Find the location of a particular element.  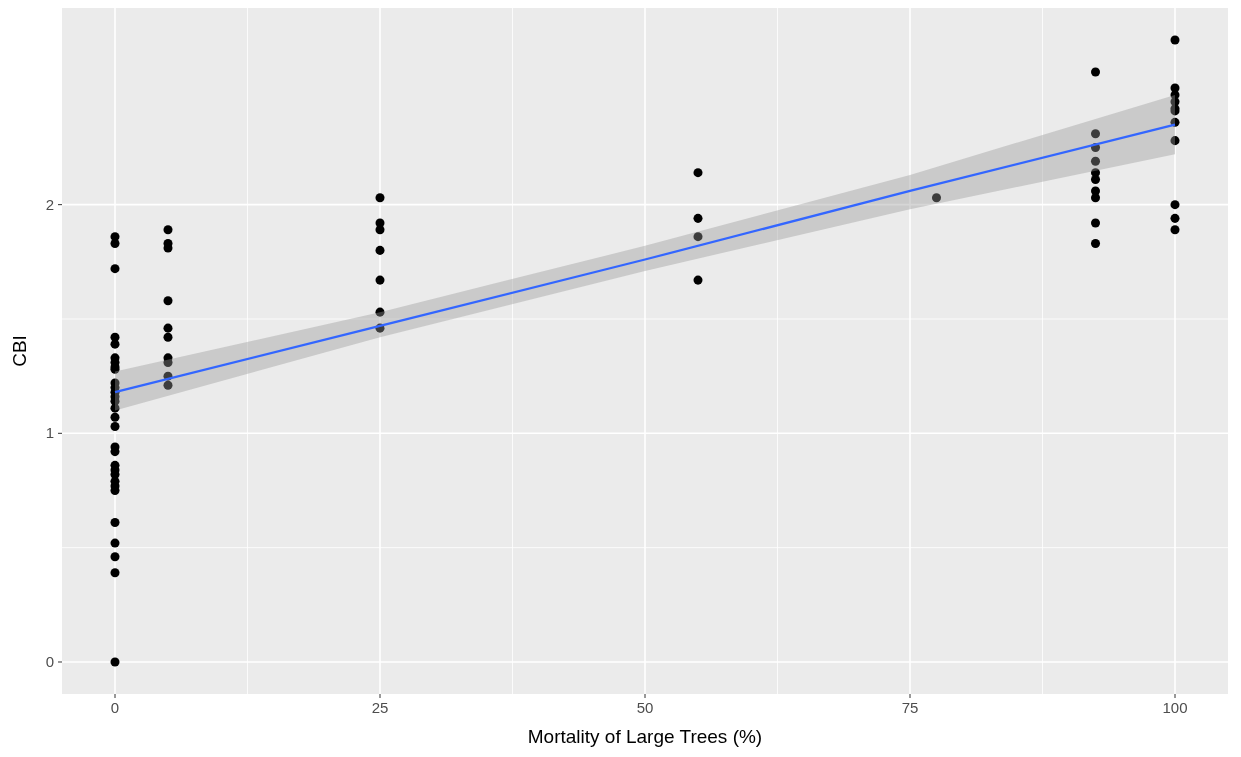

x-tick-label: 0 is located at coordinates (115, 707).